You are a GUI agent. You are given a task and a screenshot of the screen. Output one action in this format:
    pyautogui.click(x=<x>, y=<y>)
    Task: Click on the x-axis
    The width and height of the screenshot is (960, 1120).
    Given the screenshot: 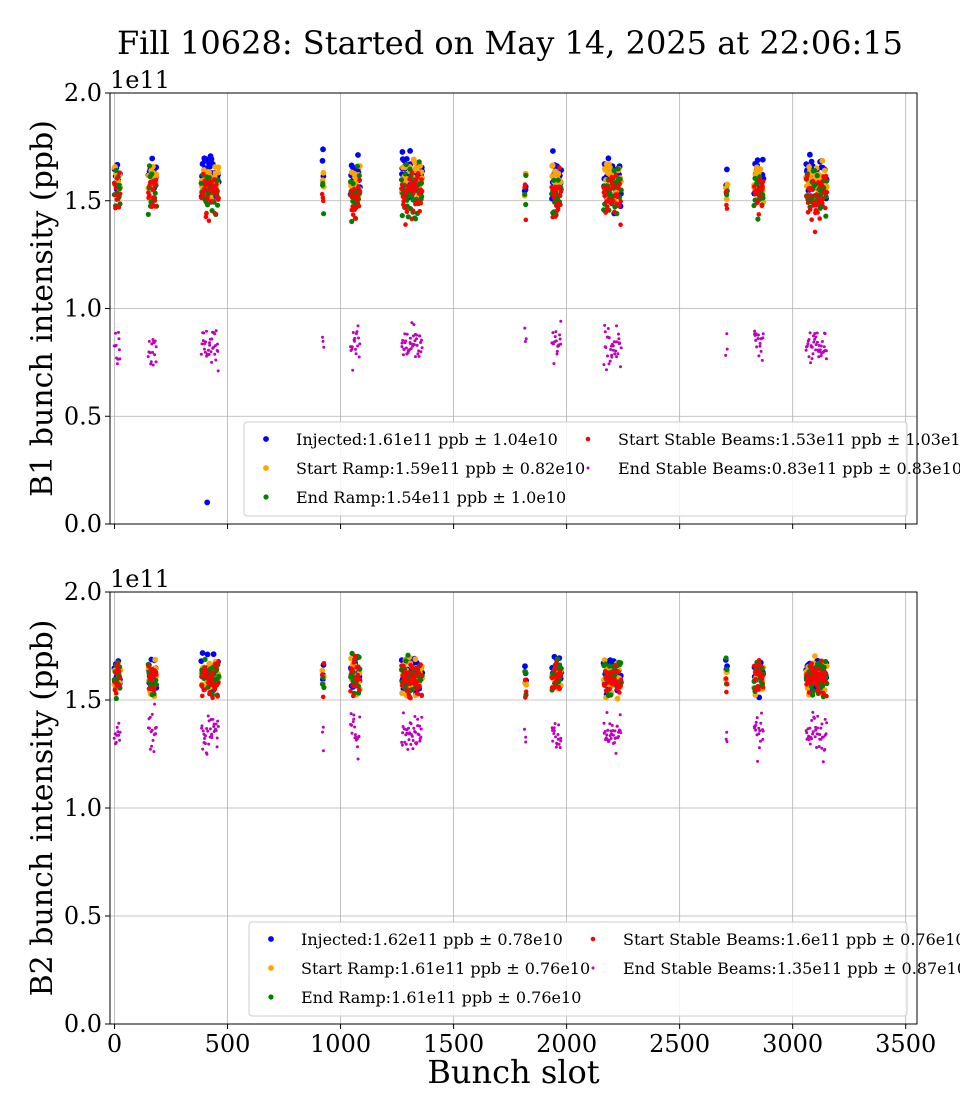 What is the action you would take?
    pyautogui.click(x=510, y=526)
    